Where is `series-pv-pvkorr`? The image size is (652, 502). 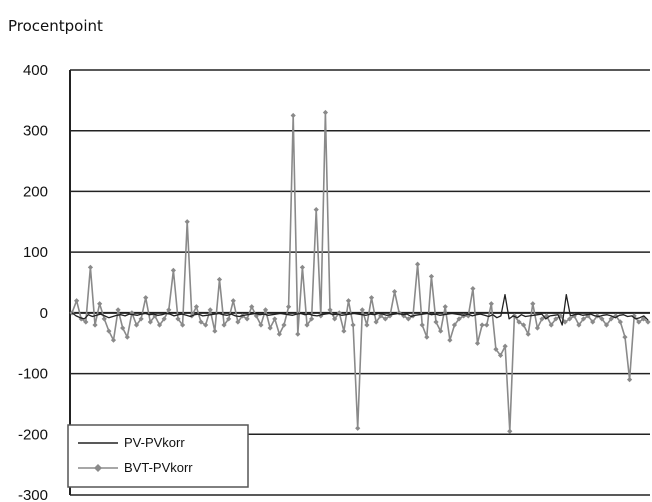 series-pv-pvkorr is located at coordinates (360, 309).